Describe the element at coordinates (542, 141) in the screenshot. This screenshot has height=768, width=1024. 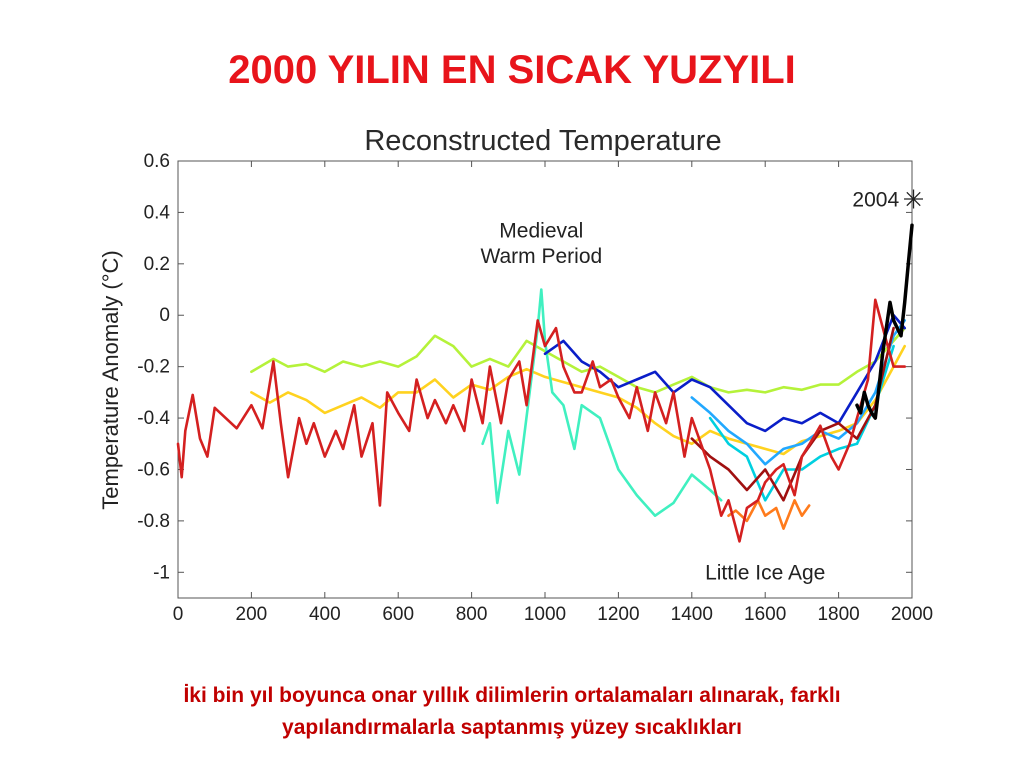
I see `chart-title: Reconstructed Temperature` at that location.